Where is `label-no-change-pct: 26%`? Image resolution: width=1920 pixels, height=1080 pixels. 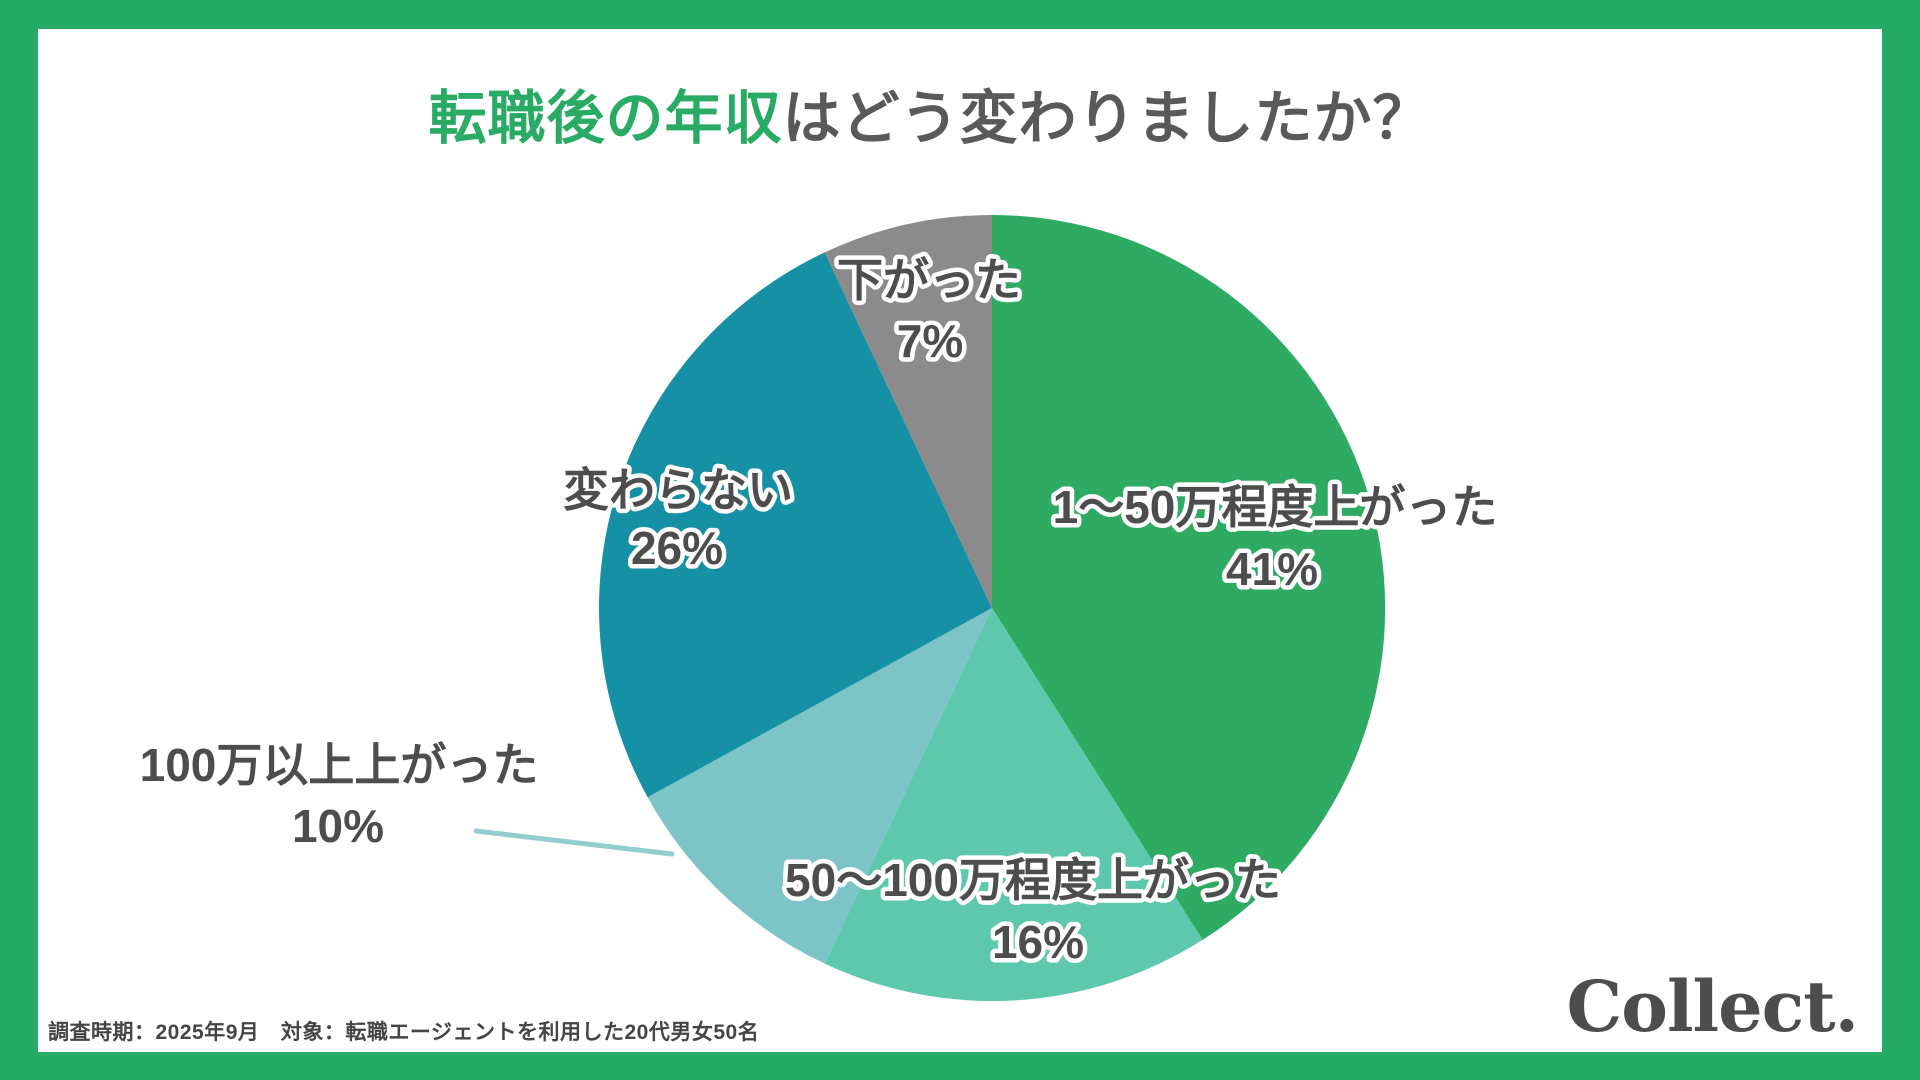 label-no-change-pct: 26% is located at coordinates (677, 548).